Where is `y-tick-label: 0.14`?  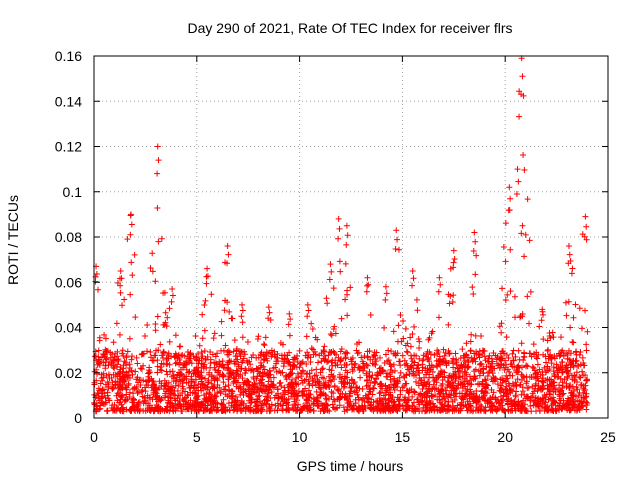 y-tick-label: 0.14 is located at coordinates (68, 101).